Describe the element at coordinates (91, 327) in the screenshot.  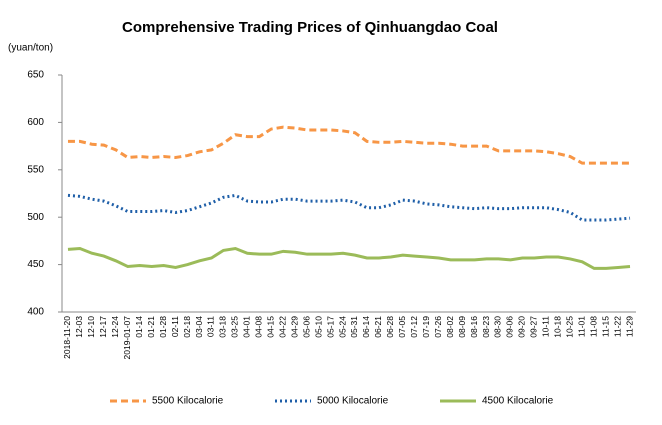
I see `x-tick-label: 12-10` at that location.